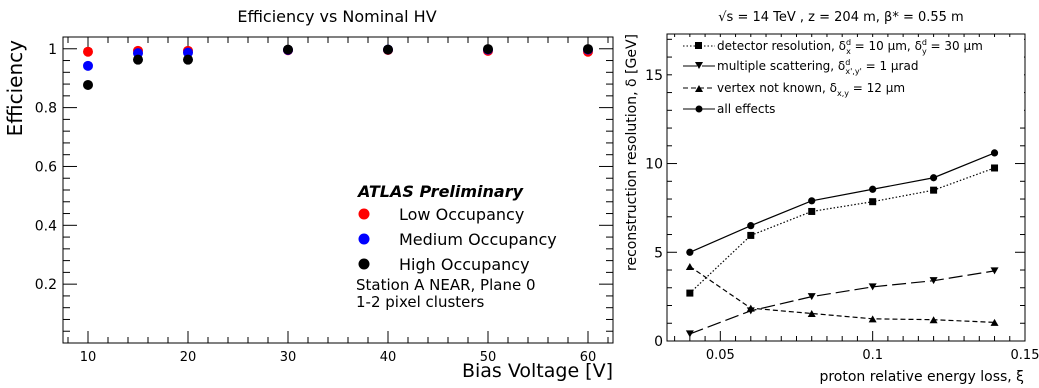 The image size is (1039, 388). What do you see at coordinates (338, 67) in the screenshot?
I see `left-data-points` at bounding box center [338, 67].